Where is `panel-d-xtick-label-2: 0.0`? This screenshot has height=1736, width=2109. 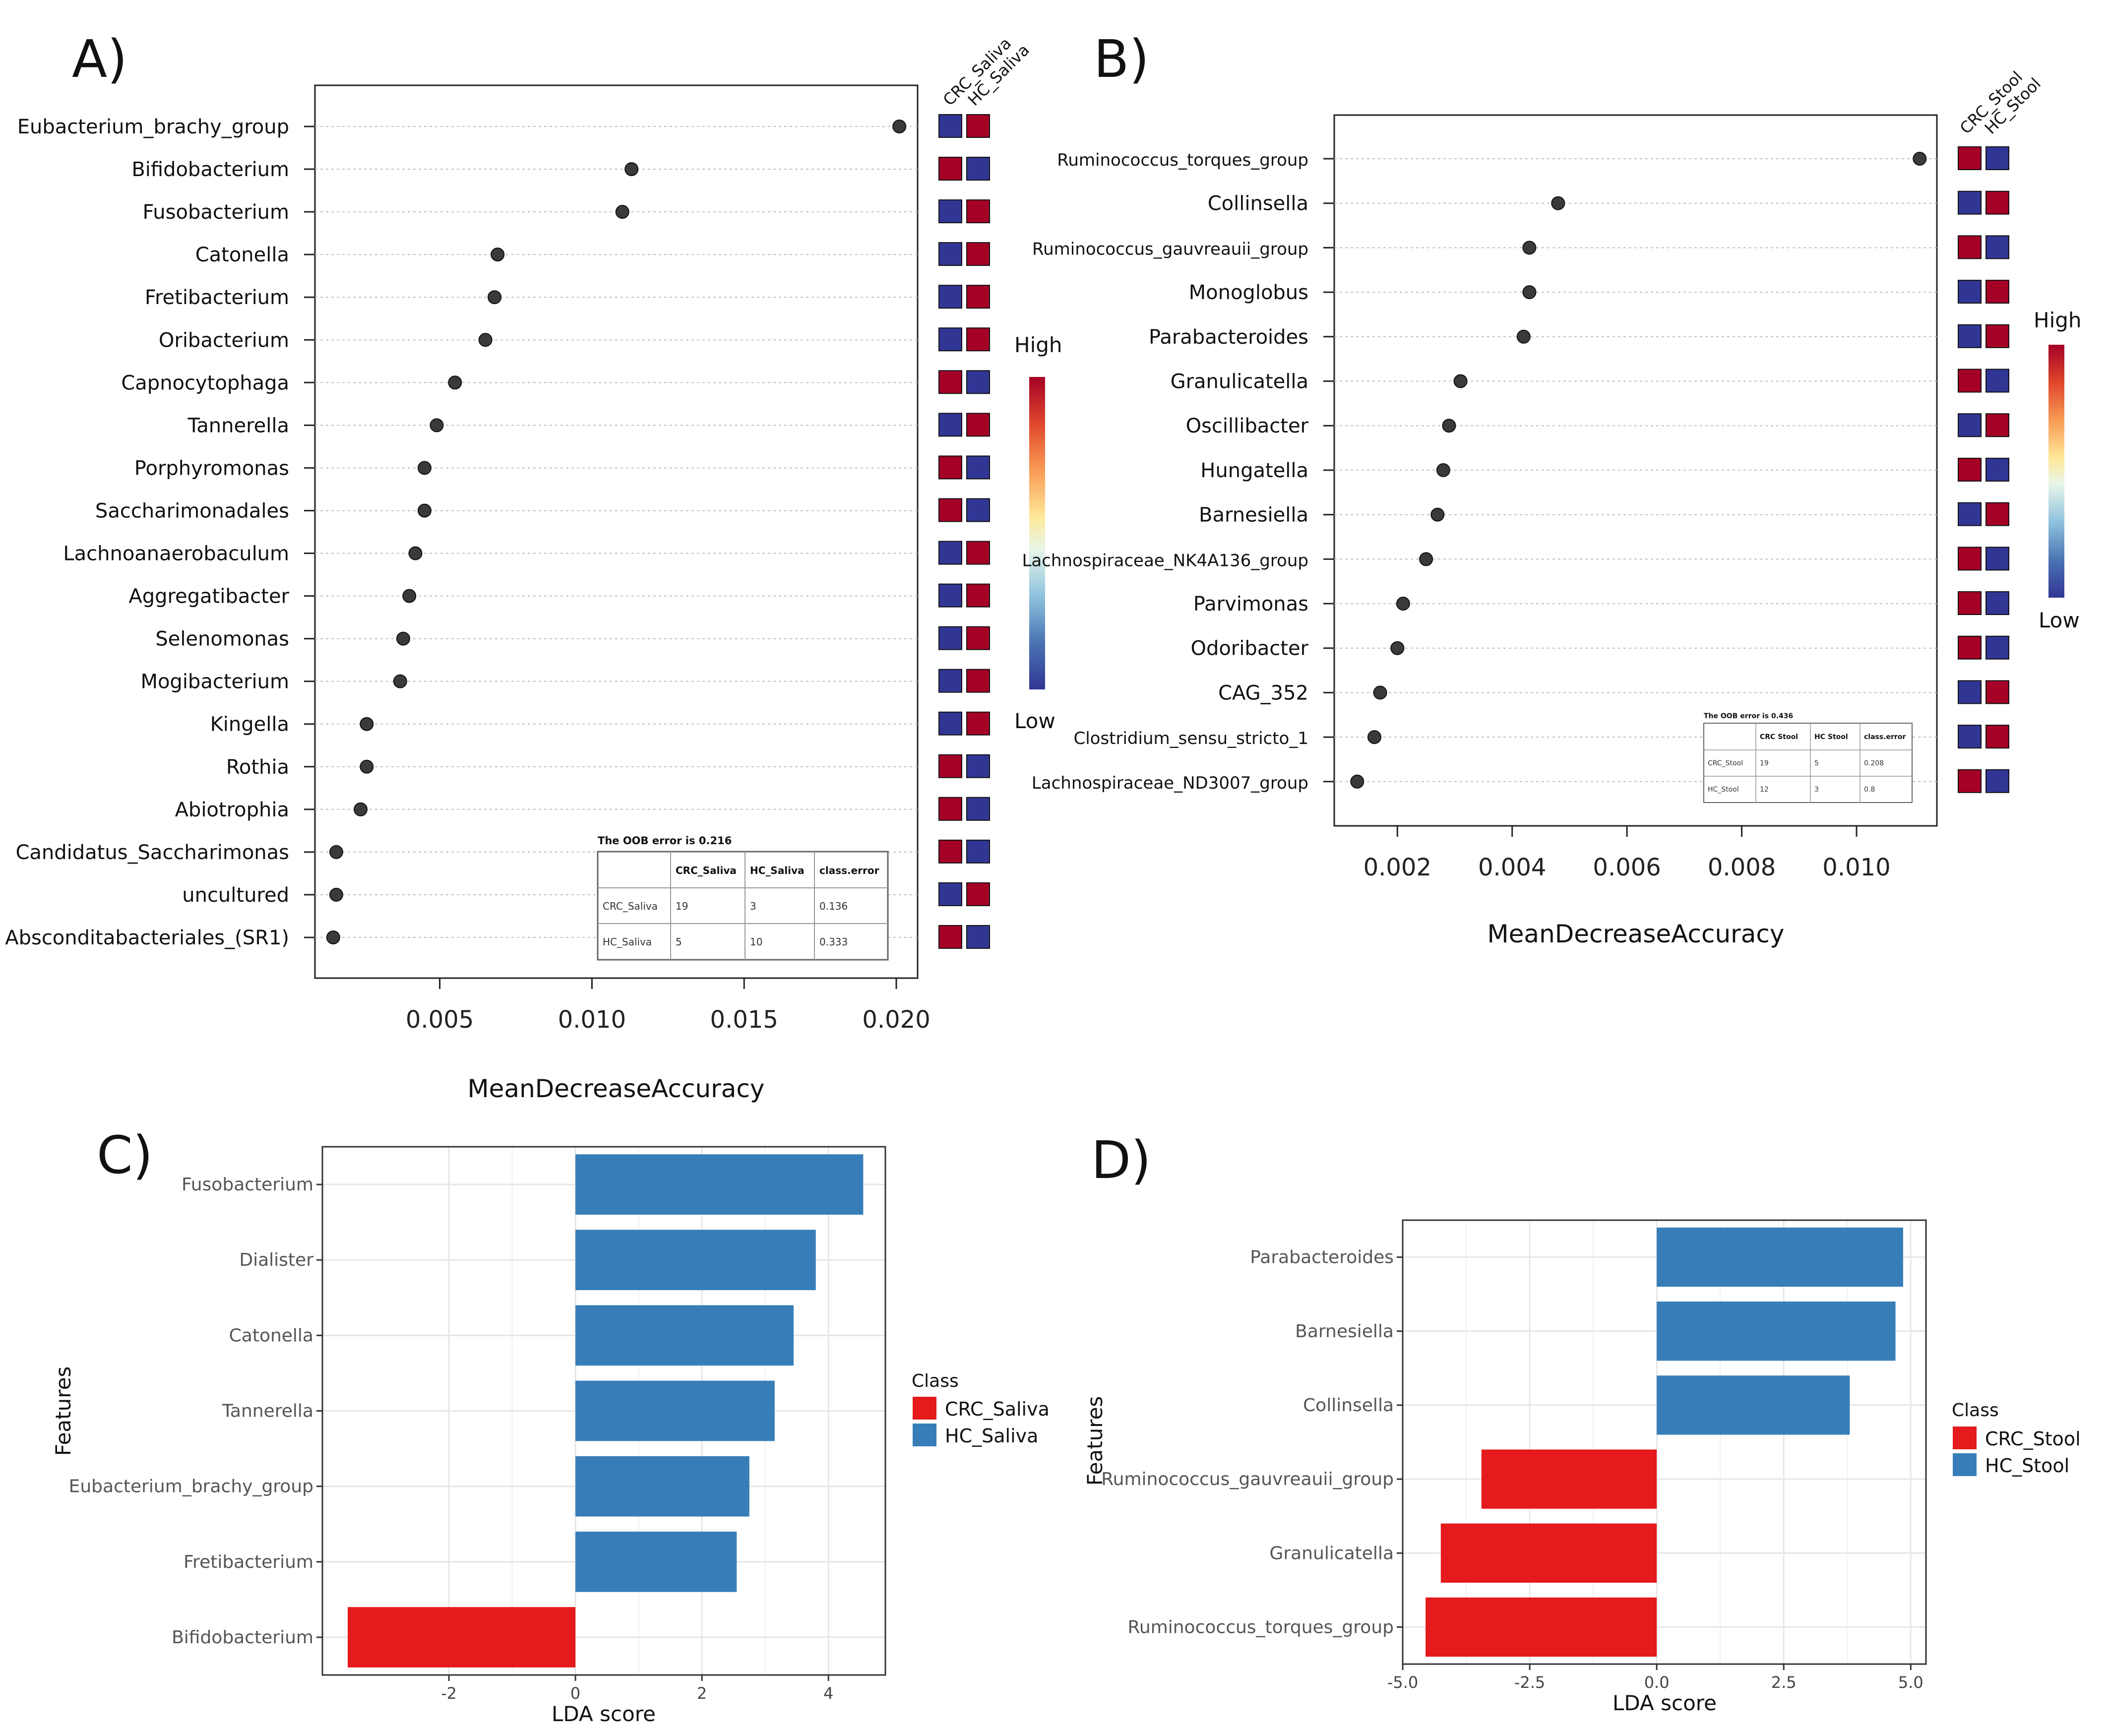
panel-d-xtick-label-2: 0.0 is located at coordinates (1657, 1682).